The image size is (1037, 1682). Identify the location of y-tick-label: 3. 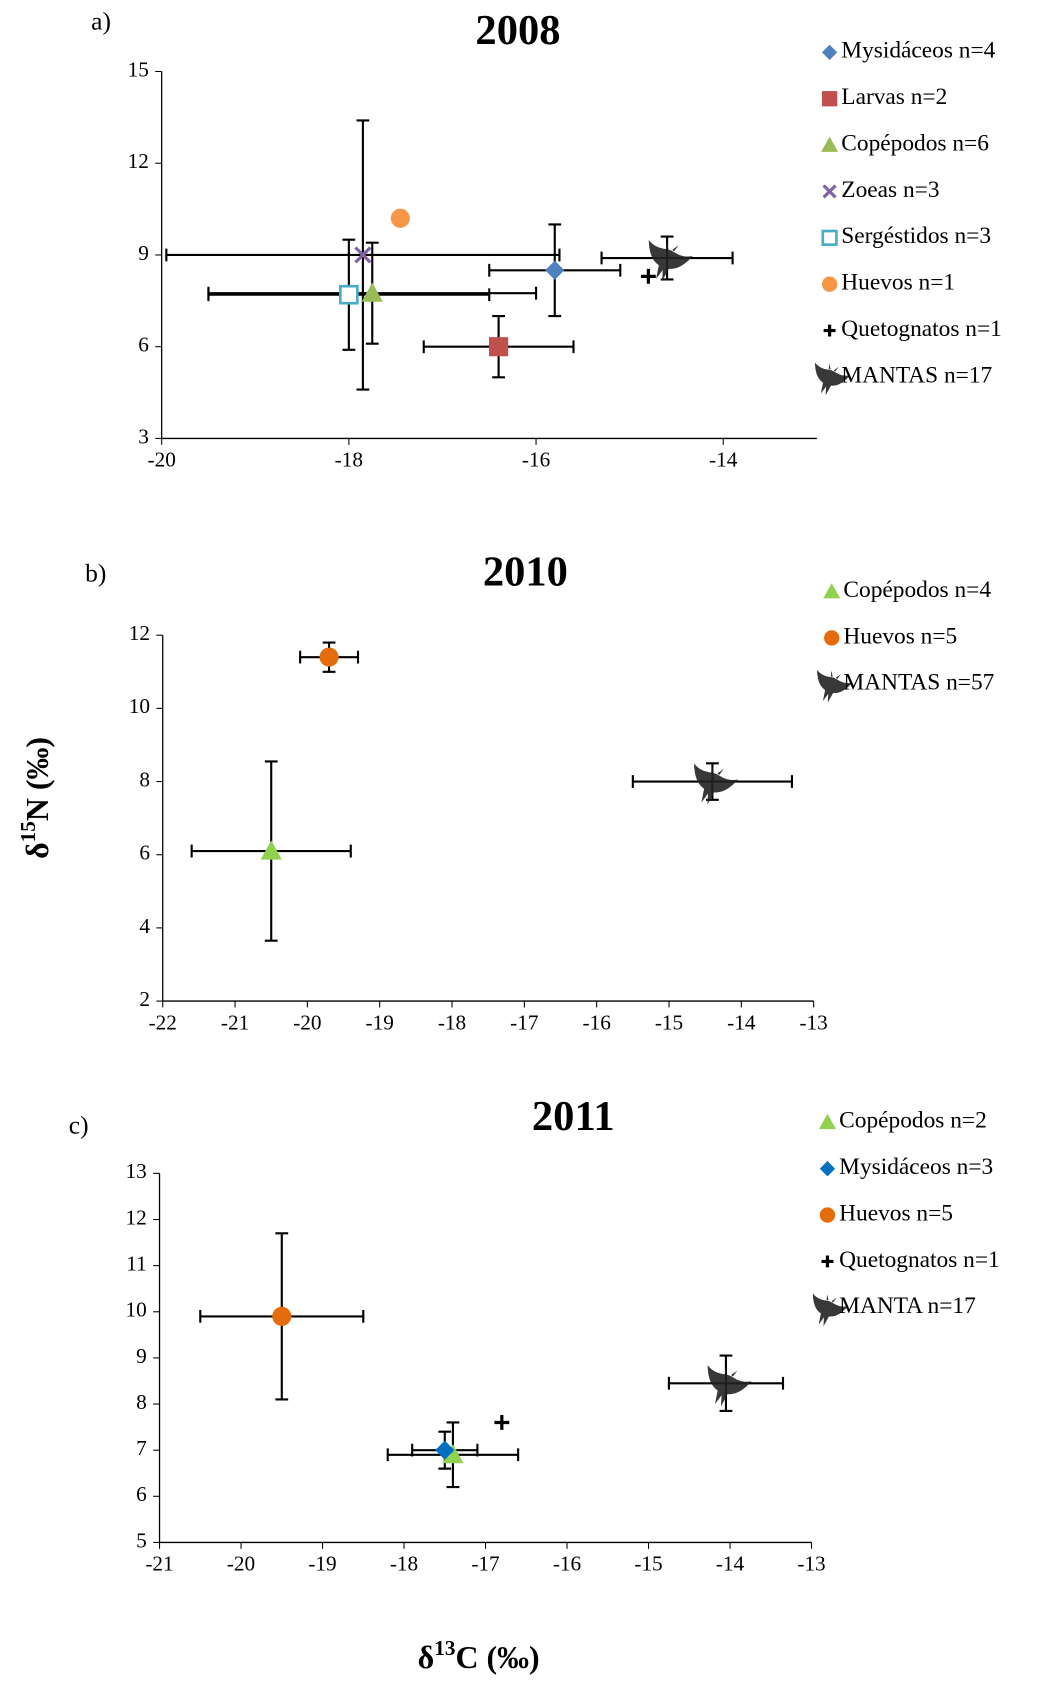
(143, 436).